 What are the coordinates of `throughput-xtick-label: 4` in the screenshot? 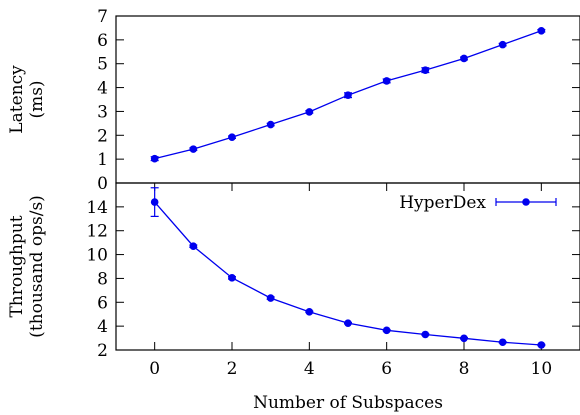 It's located at (309, 369).